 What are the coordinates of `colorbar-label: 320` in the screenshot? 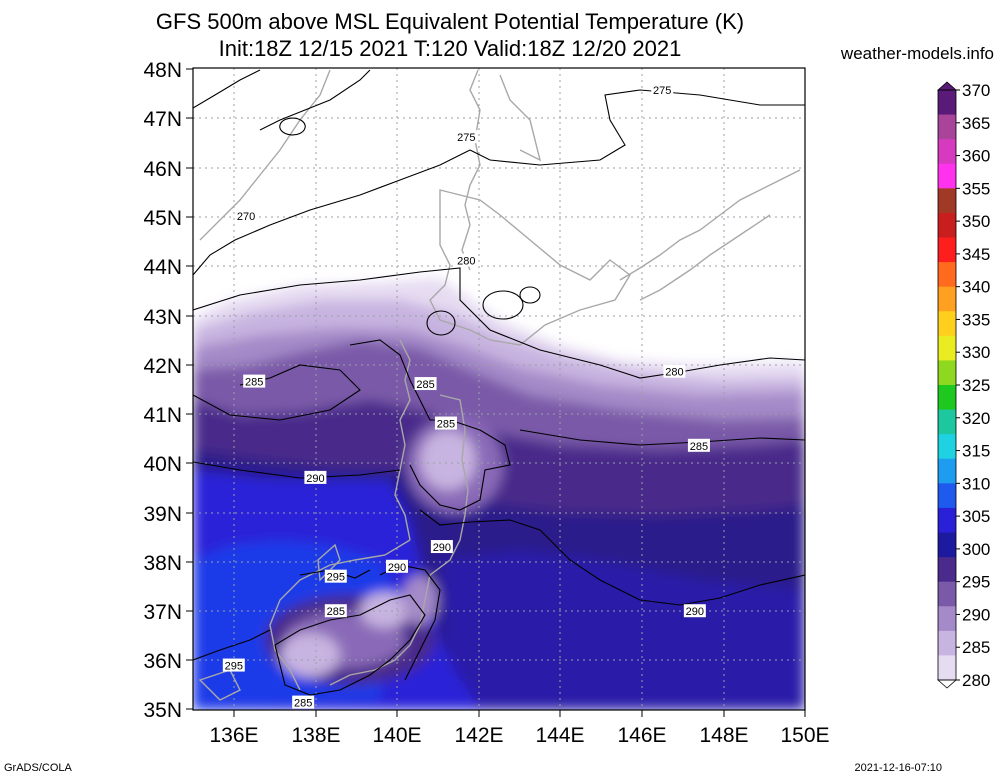 It's located at (976, 418).